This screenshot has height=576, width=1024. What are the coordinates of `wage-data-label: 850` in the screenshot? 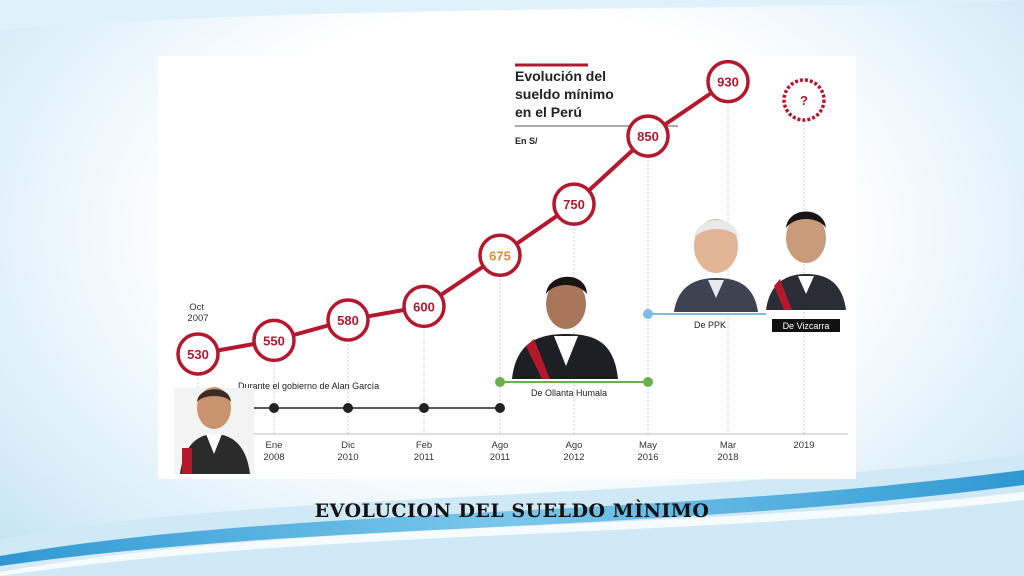 It's located at (648, 136).